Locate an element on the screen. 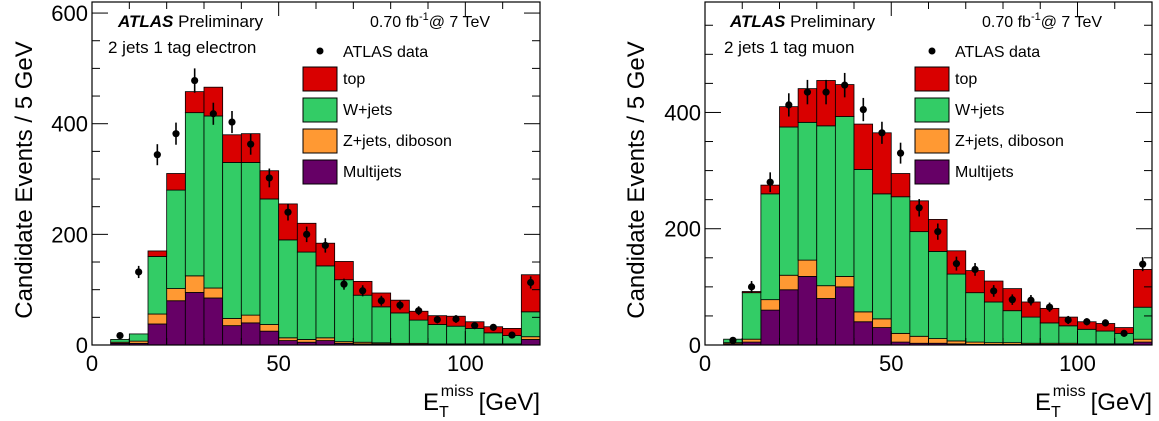  x-axis-label-main: E is located at coordinates (1043, 402).